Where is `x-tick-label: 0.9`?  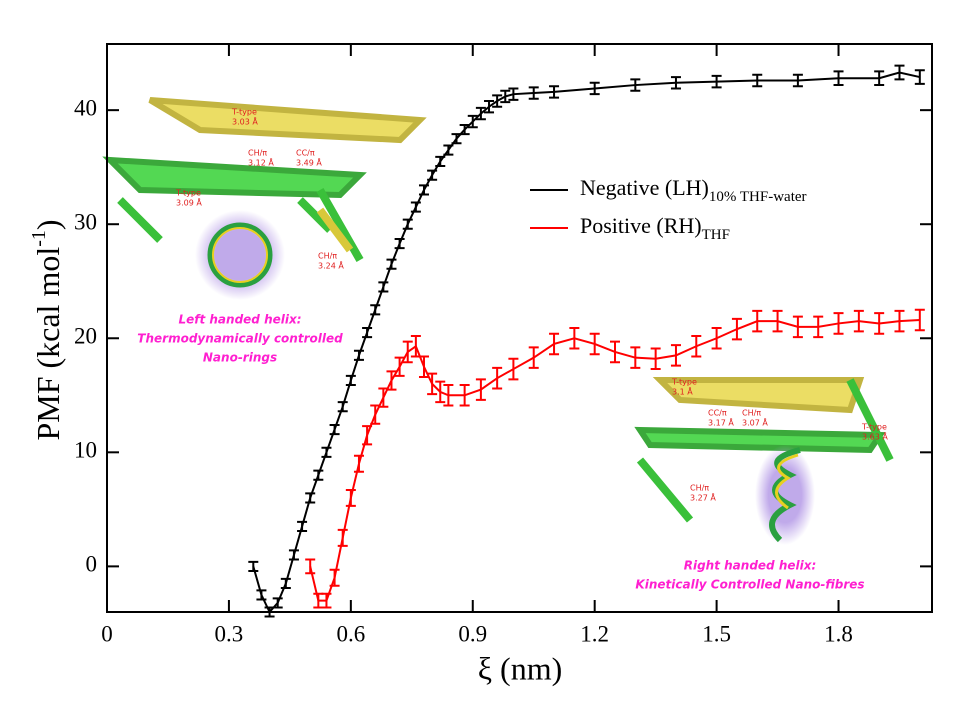
x-tick-label: 0.9 is located at coordinates (472, 633).